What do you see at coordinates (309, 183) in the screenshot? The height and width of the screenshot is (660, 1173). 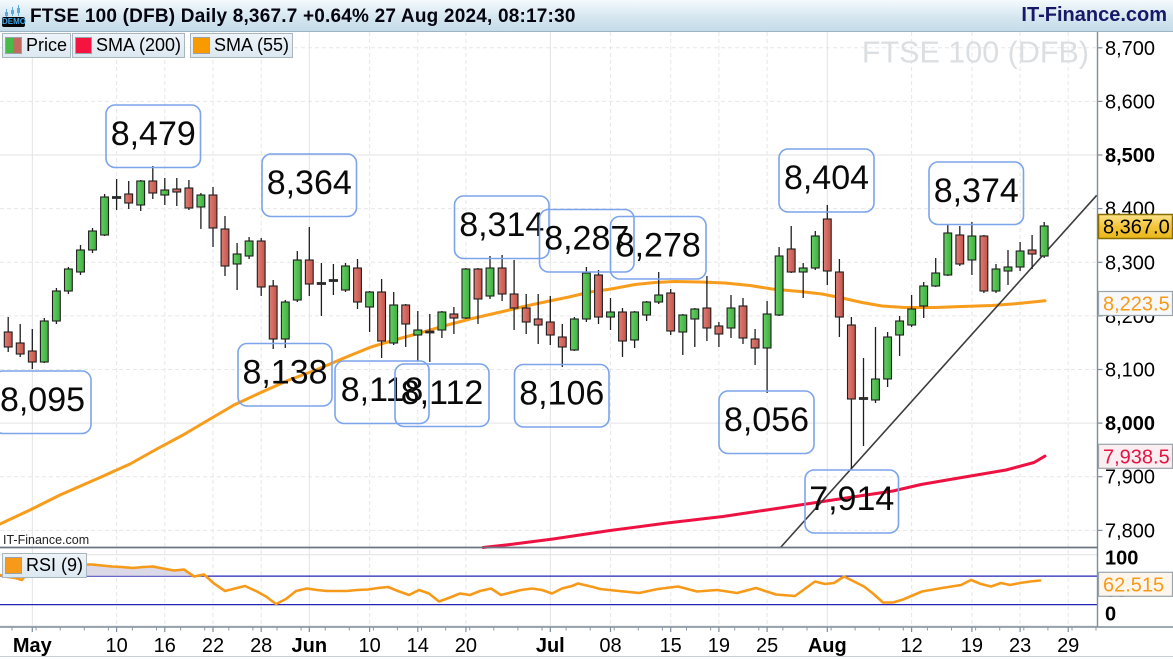 I see `svg-text: 8,364` at bounding box center [309, 183].